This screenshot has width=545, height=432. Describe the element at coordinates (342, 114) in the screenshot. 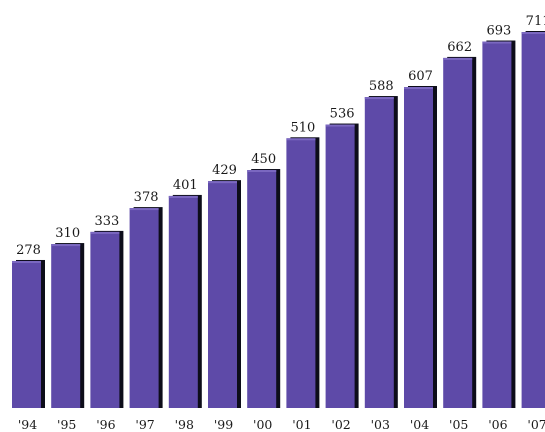

I see `value-label: 536` at that location.